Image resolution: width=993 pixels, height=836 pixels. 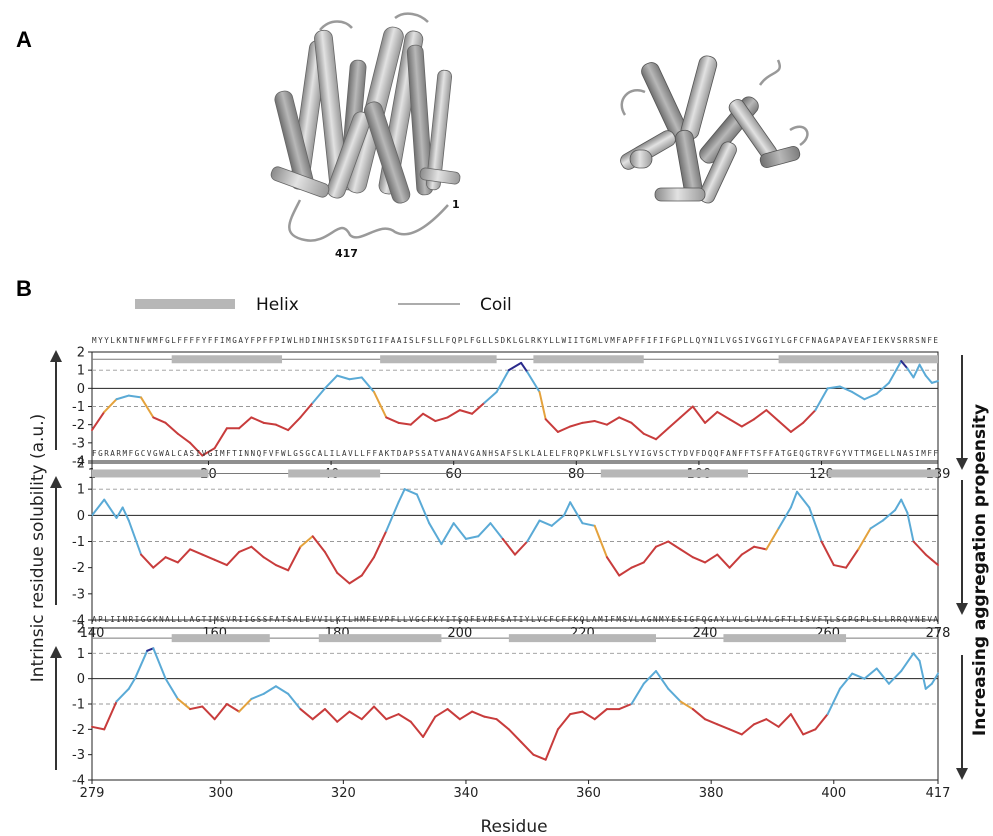 I want to click on x-tick-label: 300, so click(x=220, y=793).